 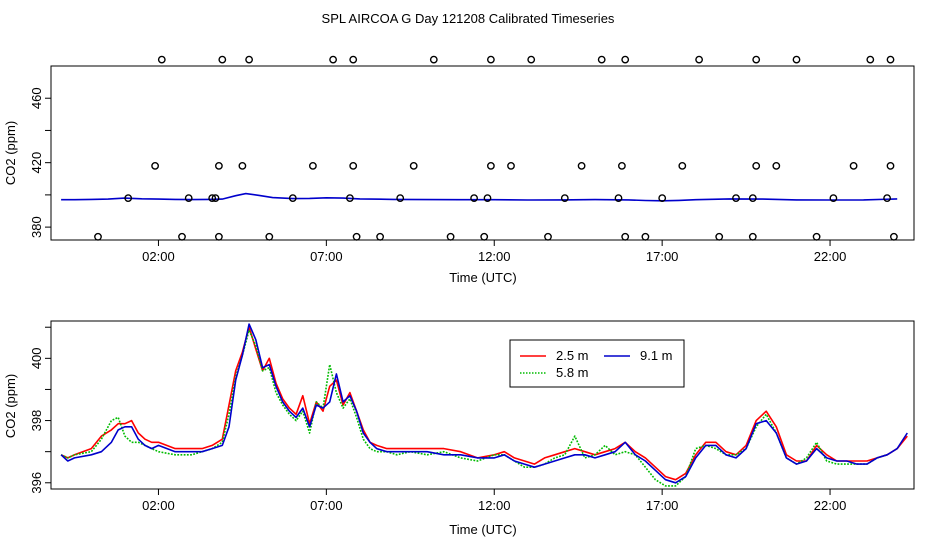 What do you see at coordinates (36, 358) in the screenshot?
I see `bottom-y-tick-label-400: 400` at bounding box center [36, 358].